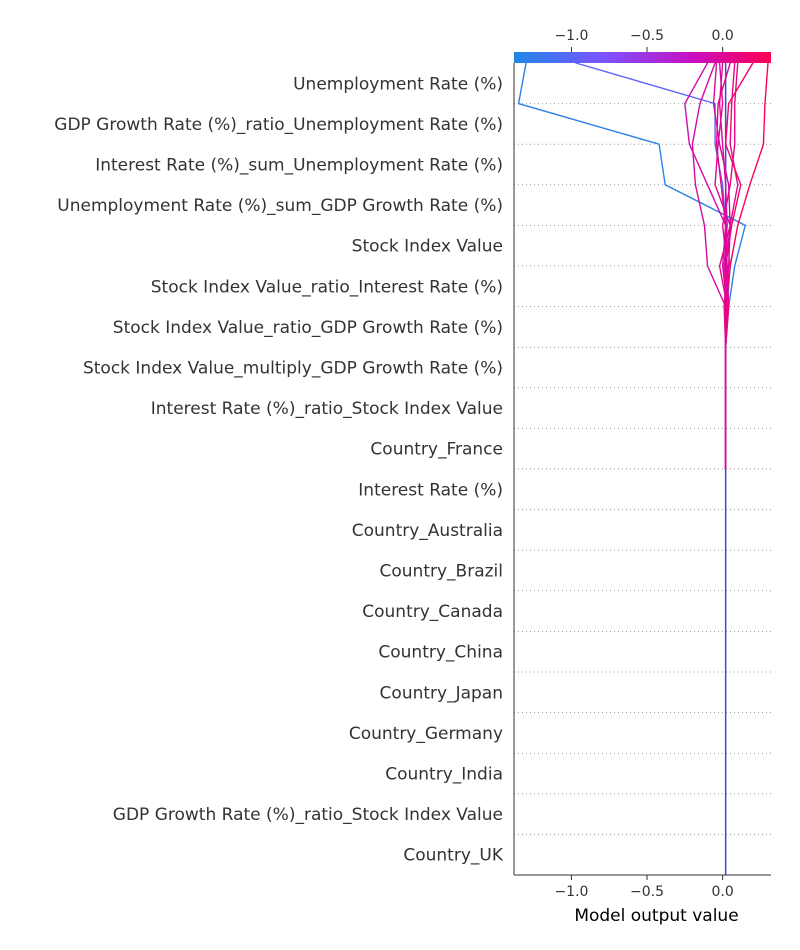 This screenshot has height=950, width=800. What do you see at coordinates (571, 892) in the screenshot?
I see `bottom-tick-label: −1.0` at bounding box center [571, 892].